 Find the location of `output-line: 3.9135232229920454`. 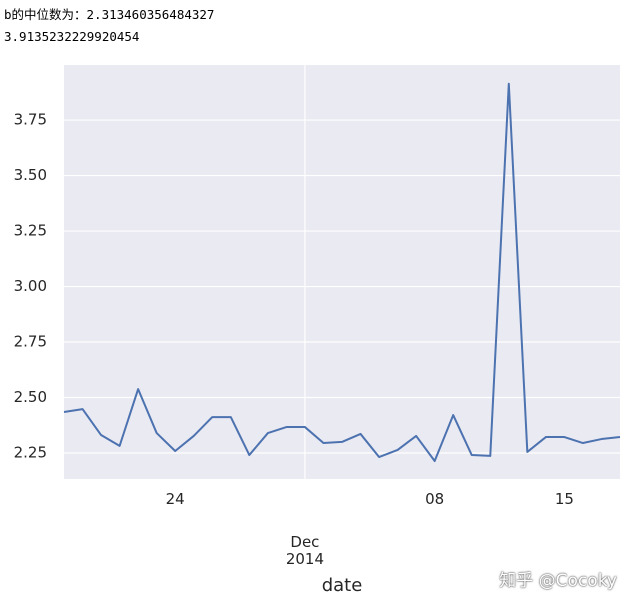

output-line: 3.9135232229920454 is located at coordinates (72, 36).